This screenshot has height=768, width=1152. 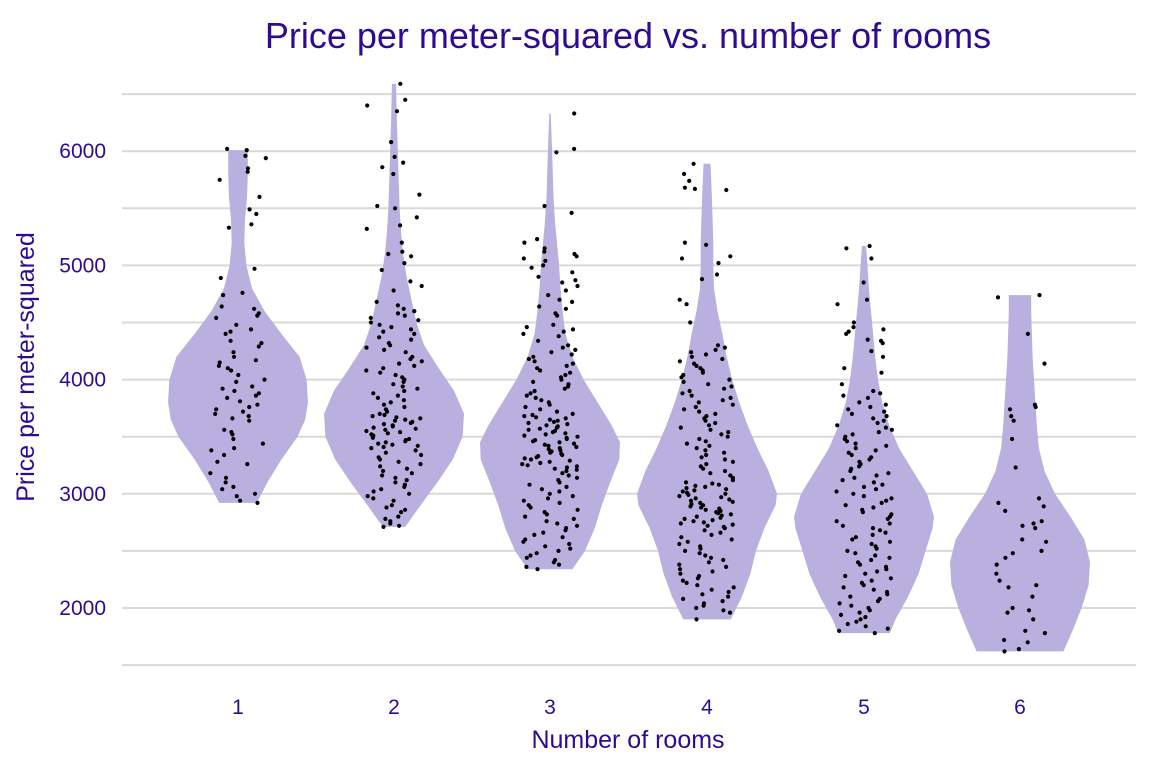 What do you see at coordinates (82, 265) in the screenshot?
I see `y-tick-label: 5000` at bounding box center [82, 265].